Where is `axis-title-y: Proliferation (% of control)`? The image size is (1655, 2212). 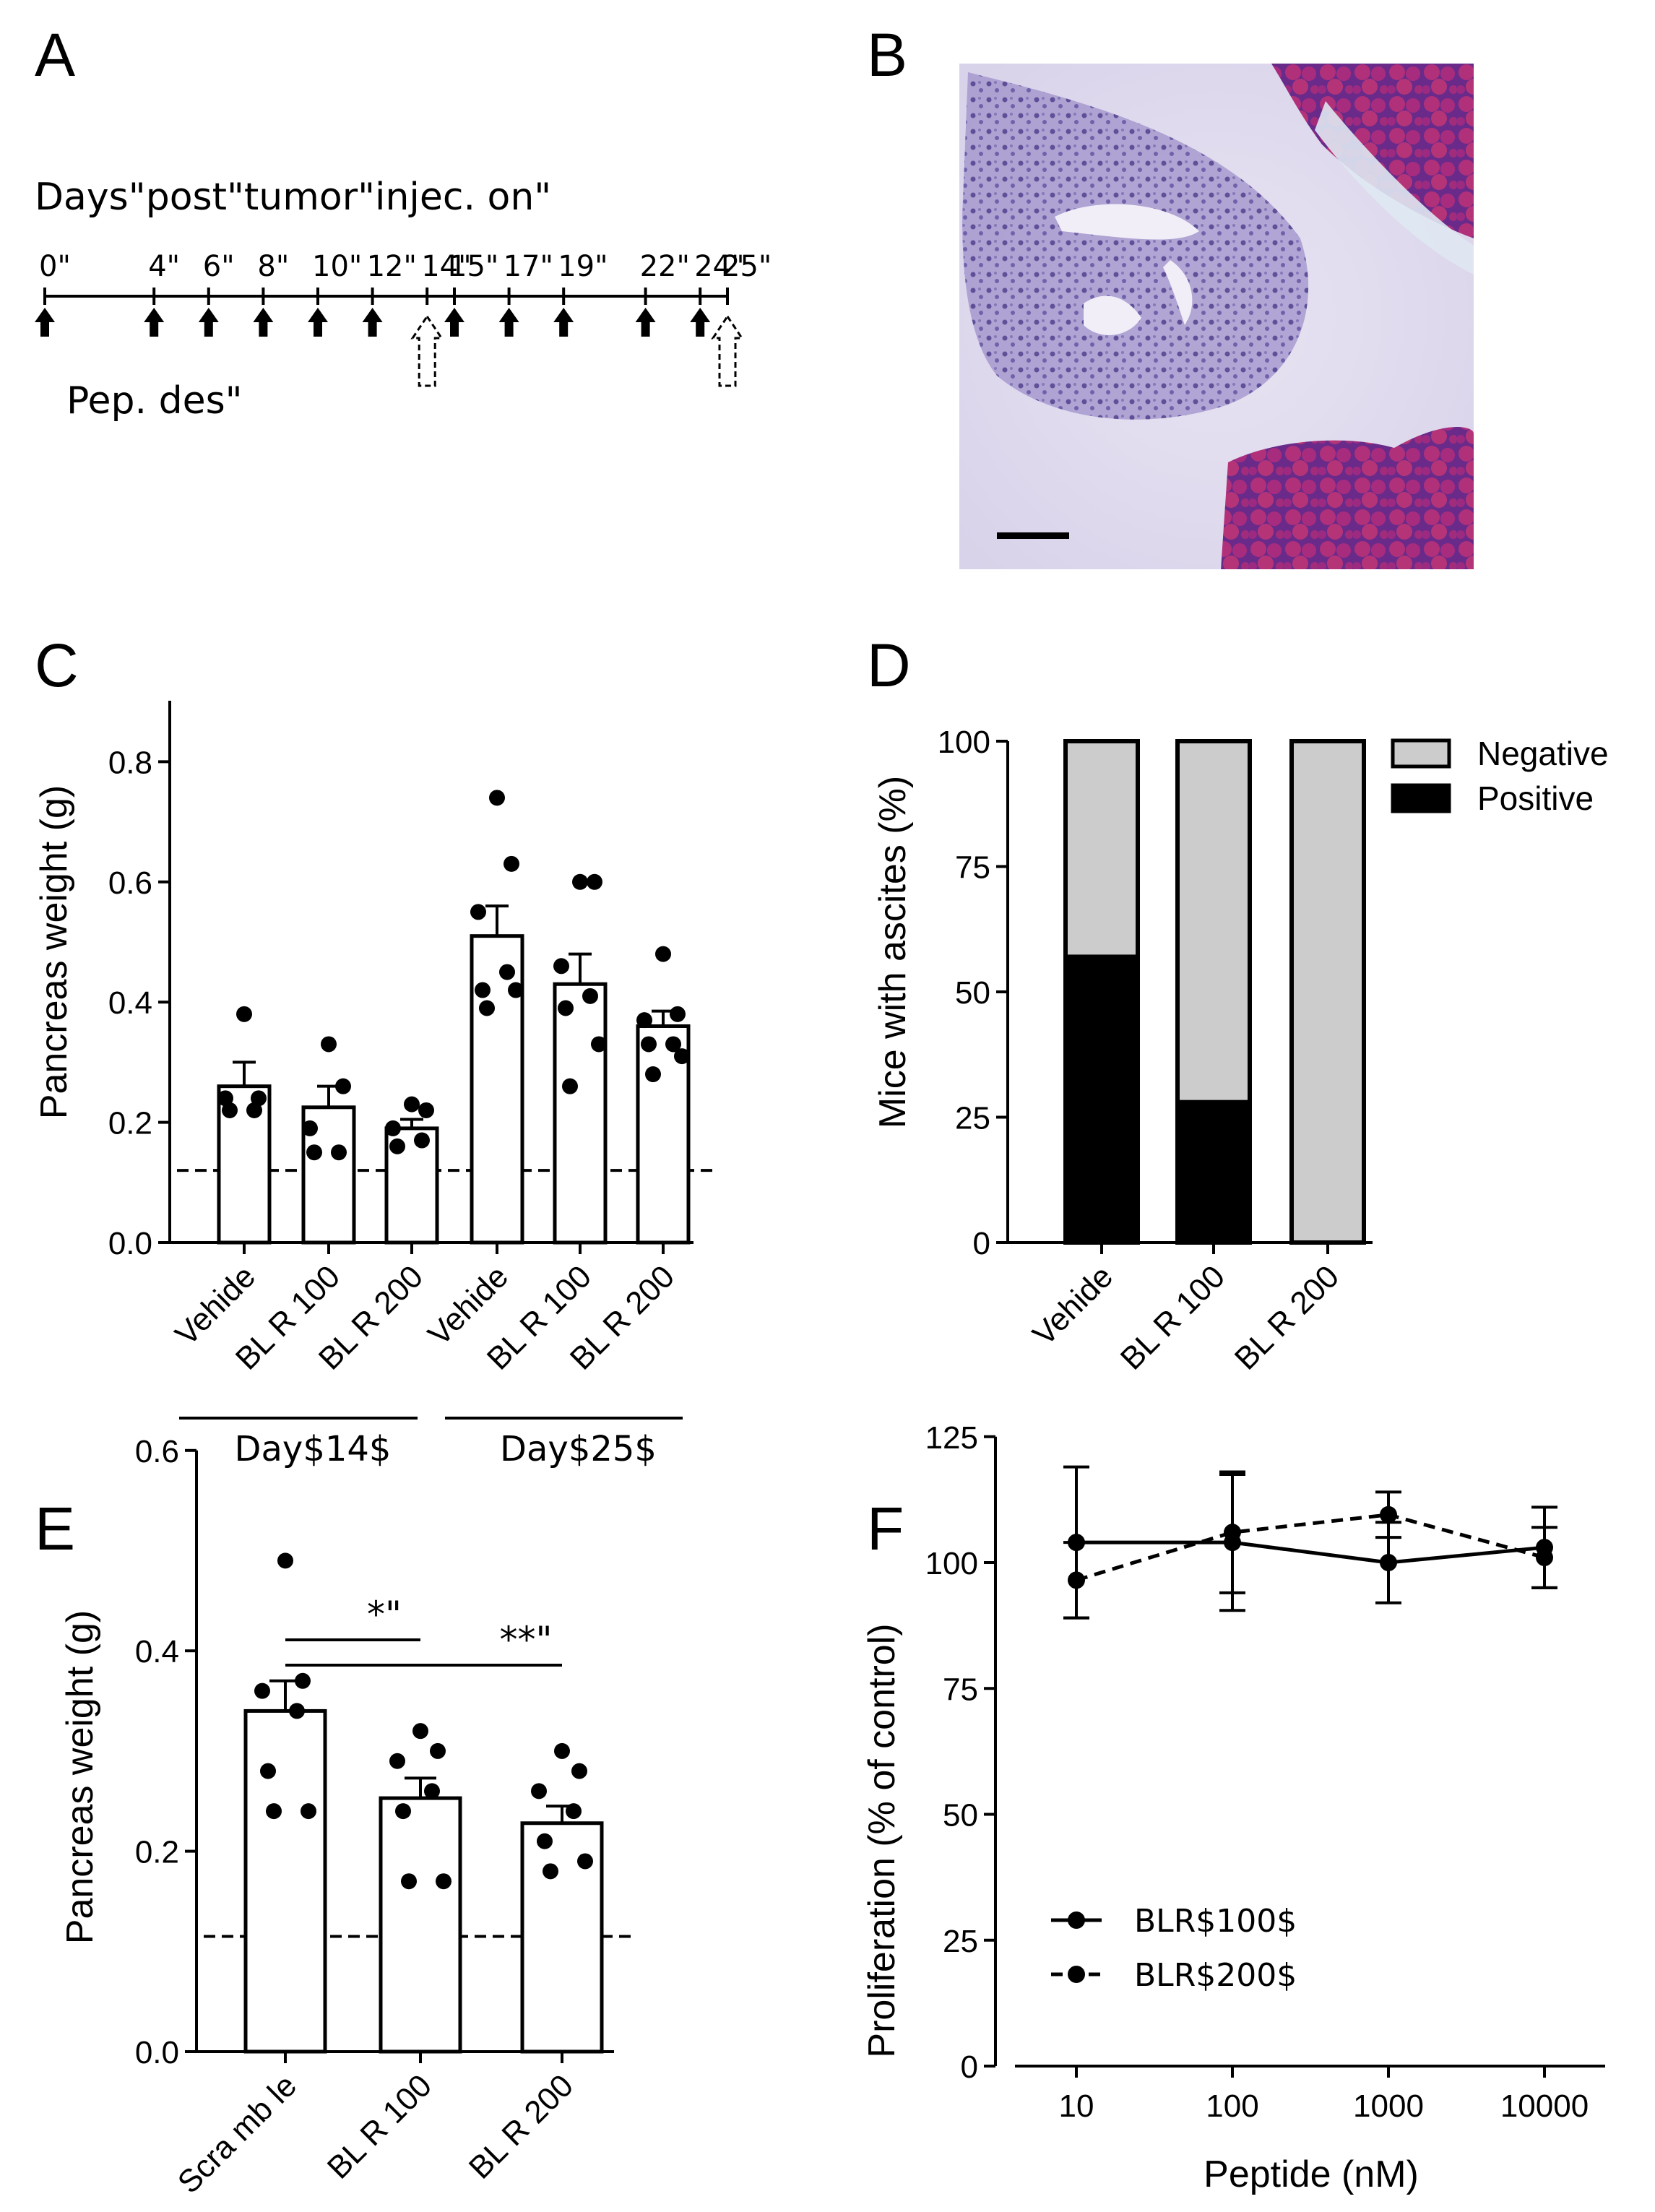
axis-title-y: Proliferation (% of control) is located at coordinates (882, 1840).